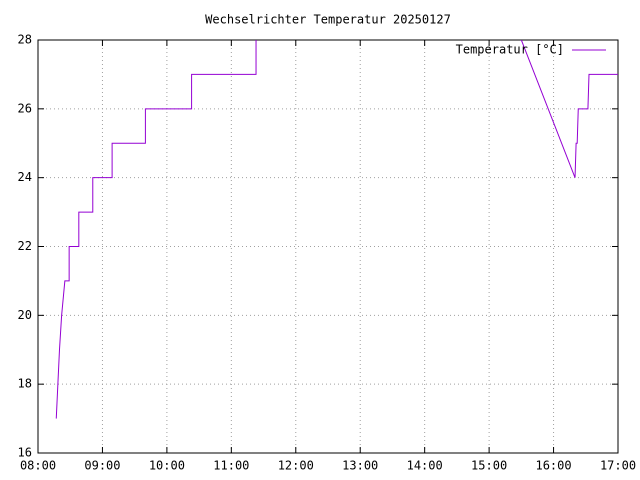 The height and width of the screenshot is (480, 640). Describe the element at coordinates (25, 453) in the screenshot. I see `y-tick-label: 16` at that location.